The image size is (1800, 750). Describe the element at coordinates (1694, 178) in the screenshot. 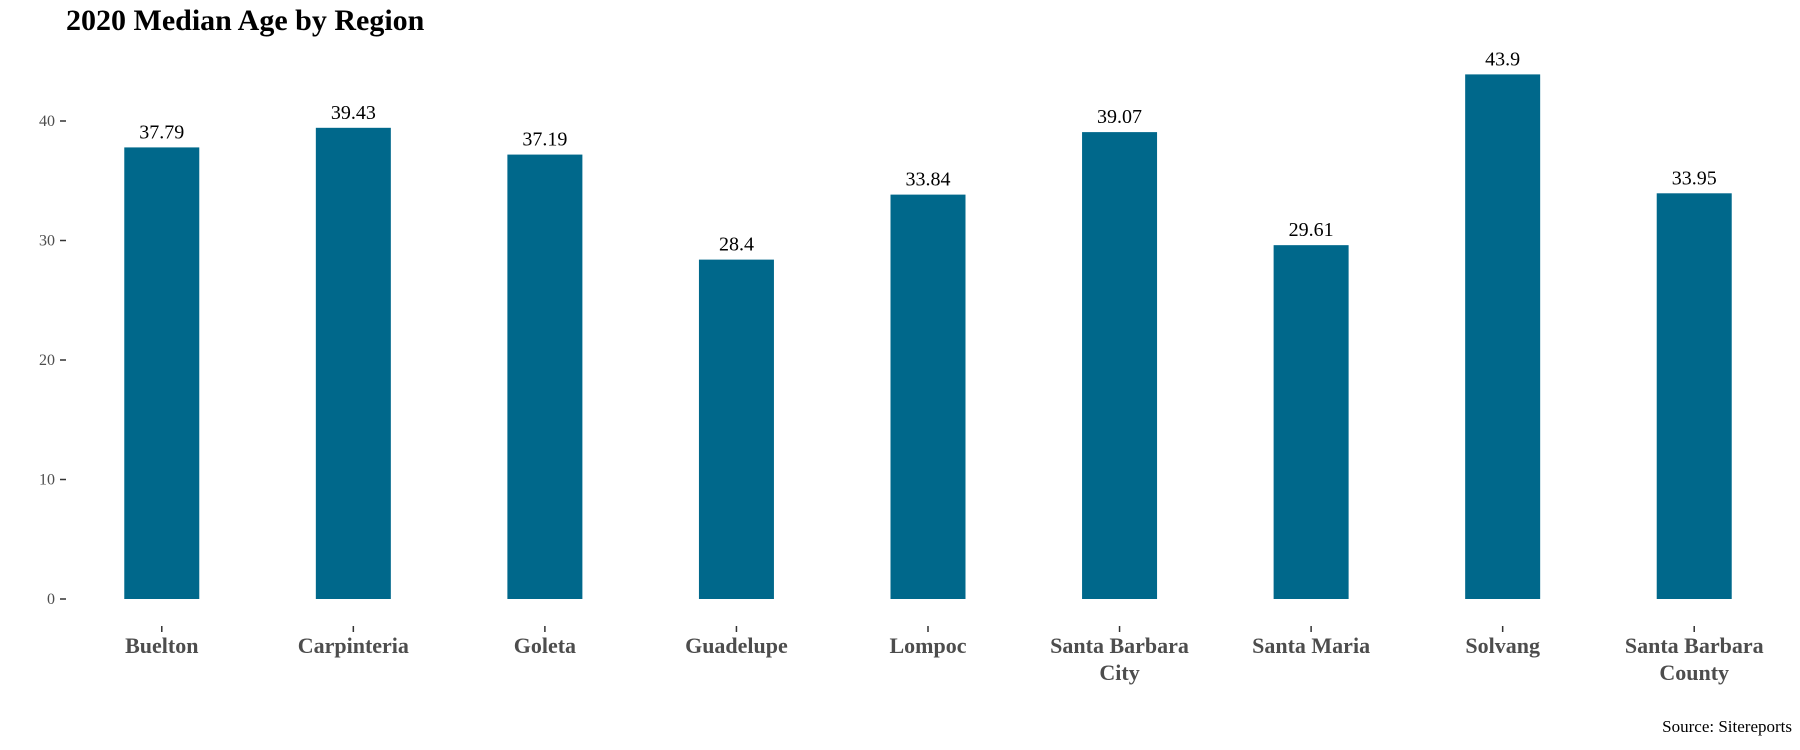

I see `data-label: 33.95` at that location.